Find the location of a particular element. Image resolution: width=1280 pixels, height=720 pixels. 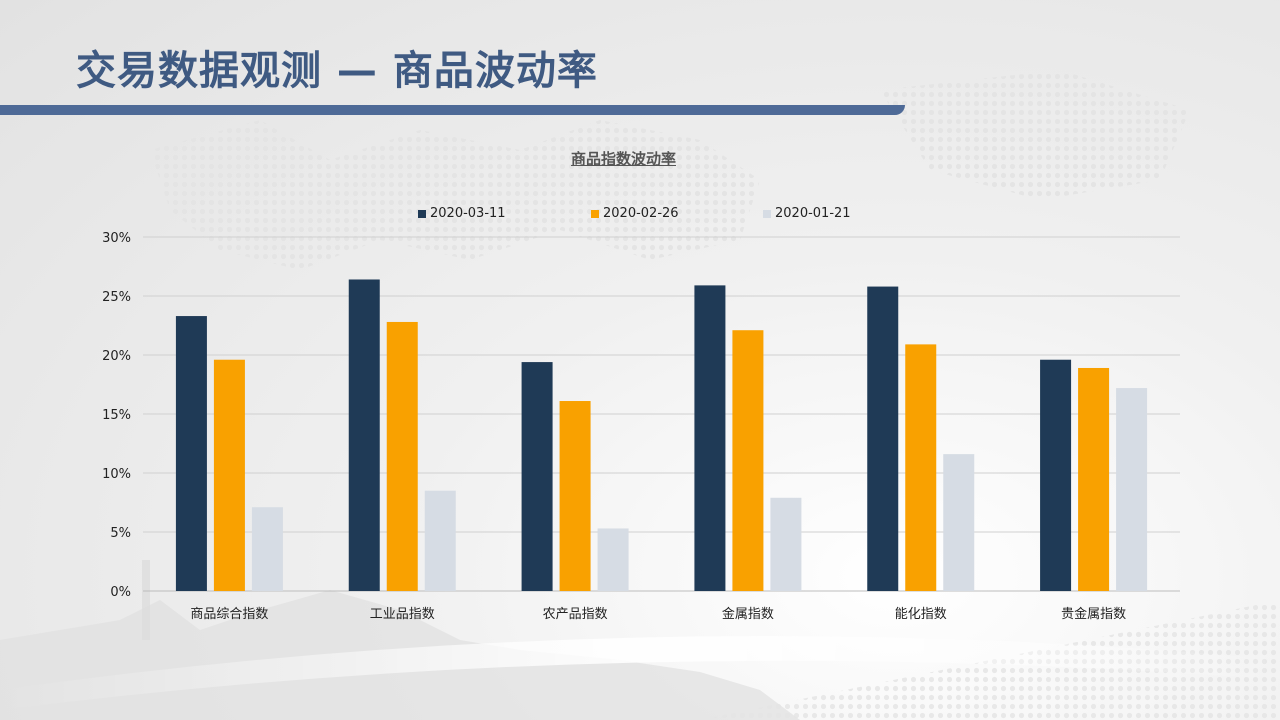

x-category-label: 金属指数 is located at coordinates (748, 614).